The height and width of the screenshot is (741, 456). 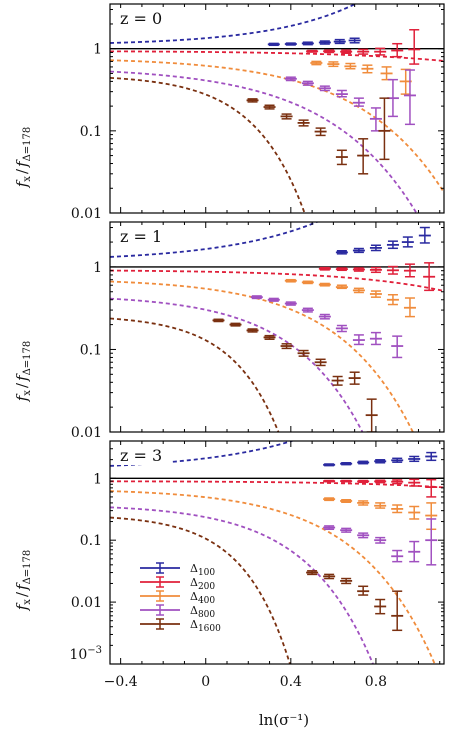 I want to click on legend-label: Δ400, so click(x=202, y=598).